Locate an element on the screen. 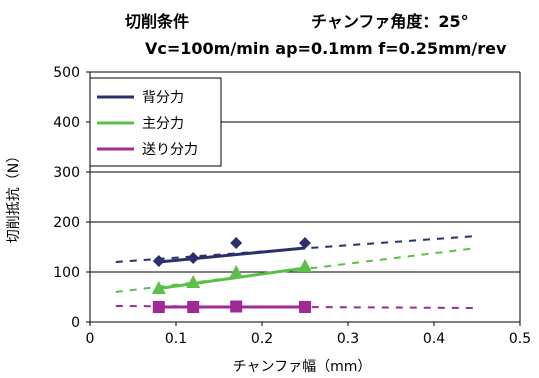  y-tick-label-5: 500 is located at coordinates (66, 73).